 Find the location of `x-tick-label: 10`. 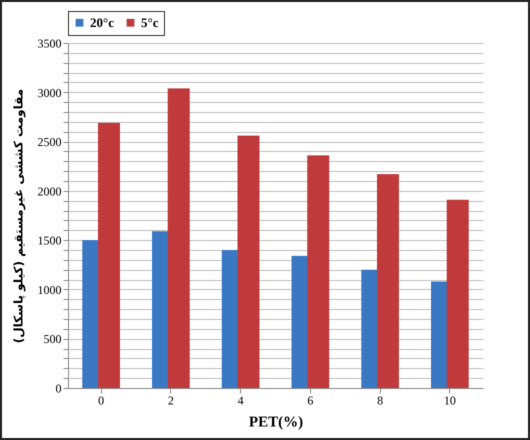

x-tick-label: 10 is located at coordinates (450, 401).